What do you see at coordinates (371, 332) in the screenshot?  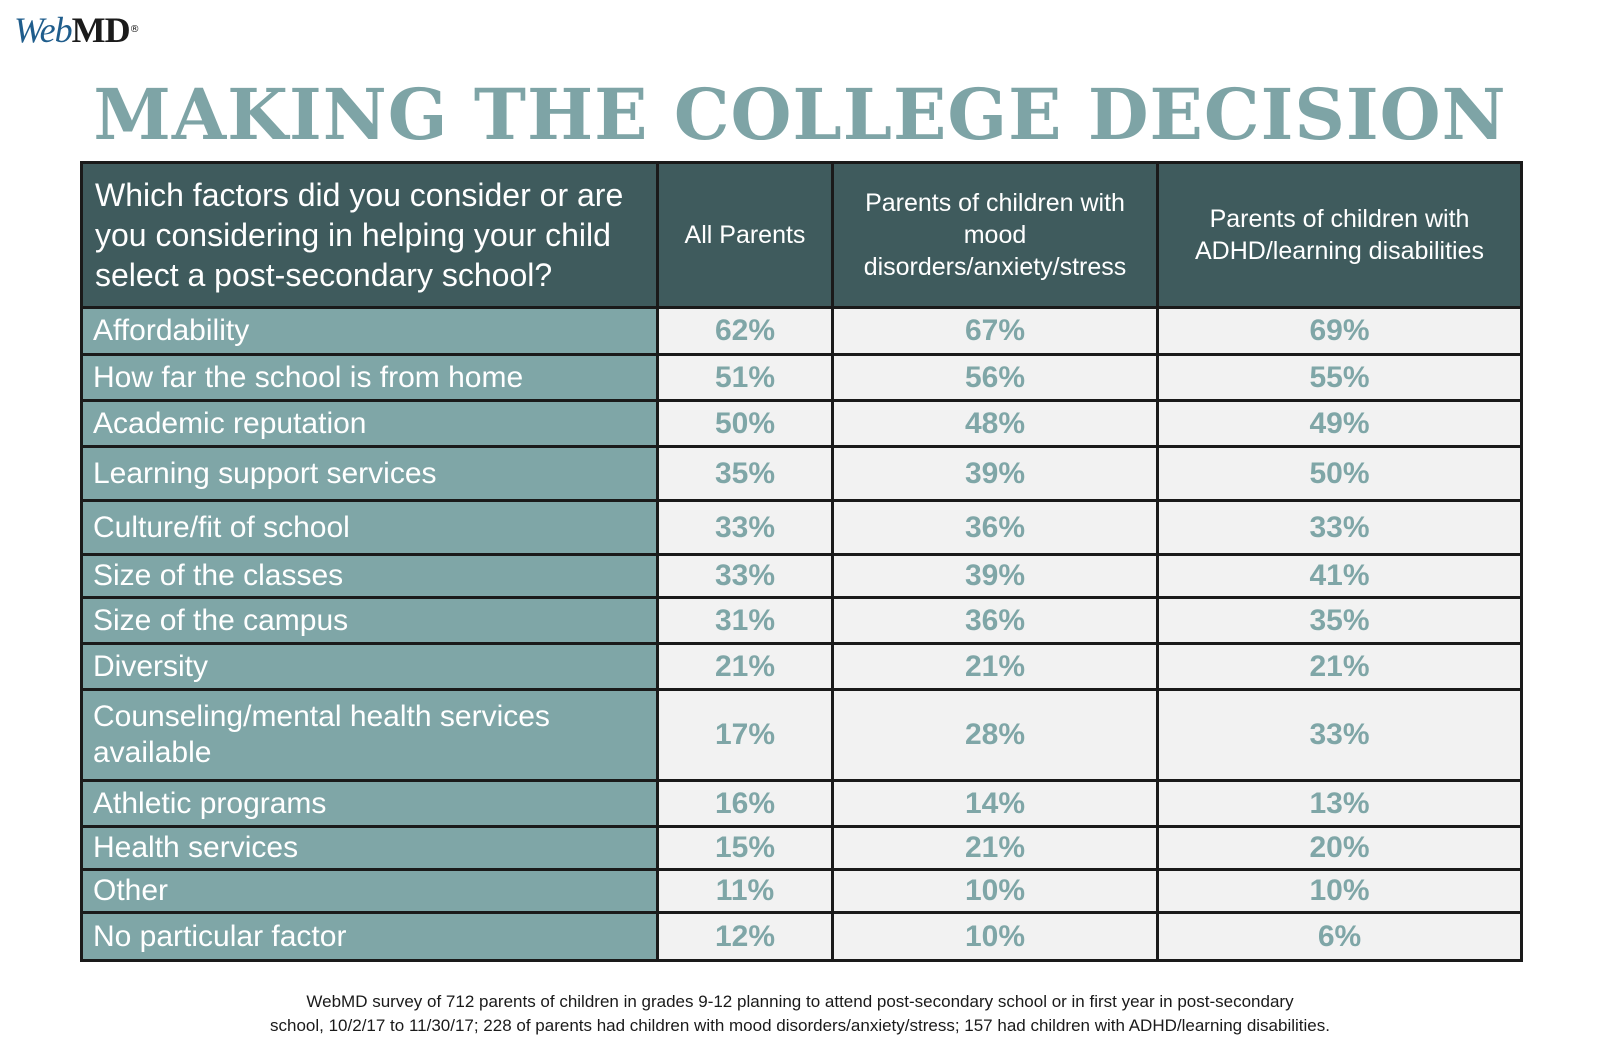 I see `row-label: Affordability` at bounding box center [371, 332].